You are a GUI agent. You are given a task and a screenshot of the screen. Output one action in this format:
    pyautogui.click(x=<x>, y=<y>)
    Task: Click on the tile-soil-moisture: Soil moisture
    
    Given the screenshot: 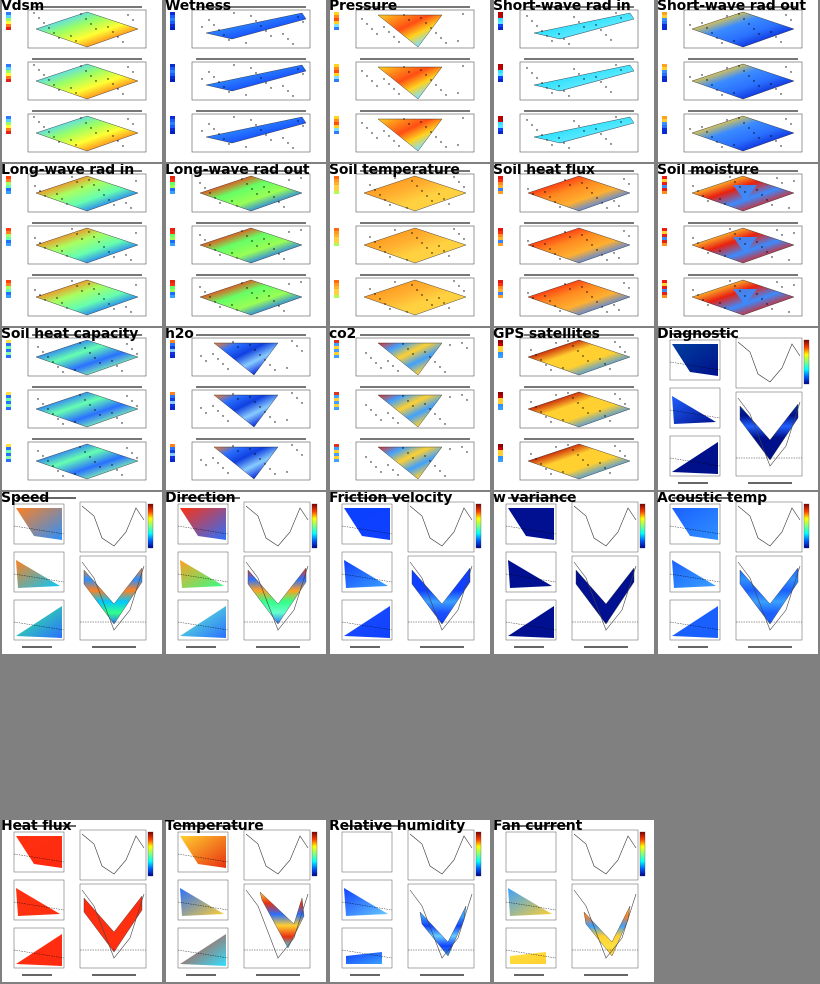 What is the action you would take?
    pyautogui.click(x=738, y=246)
    